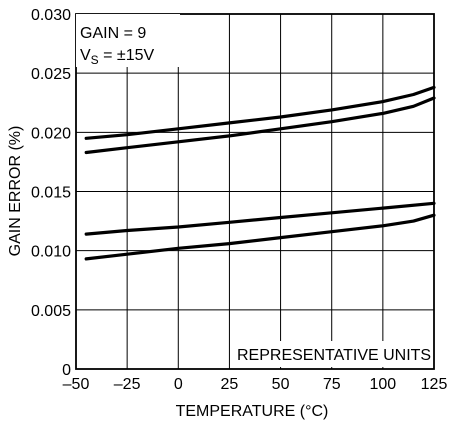 The image size is (465, 426). What do you see at coordinates (51, 15) in the screenshot?
I see `y-tick-label: 0.030` at bounding box center [51, 15].